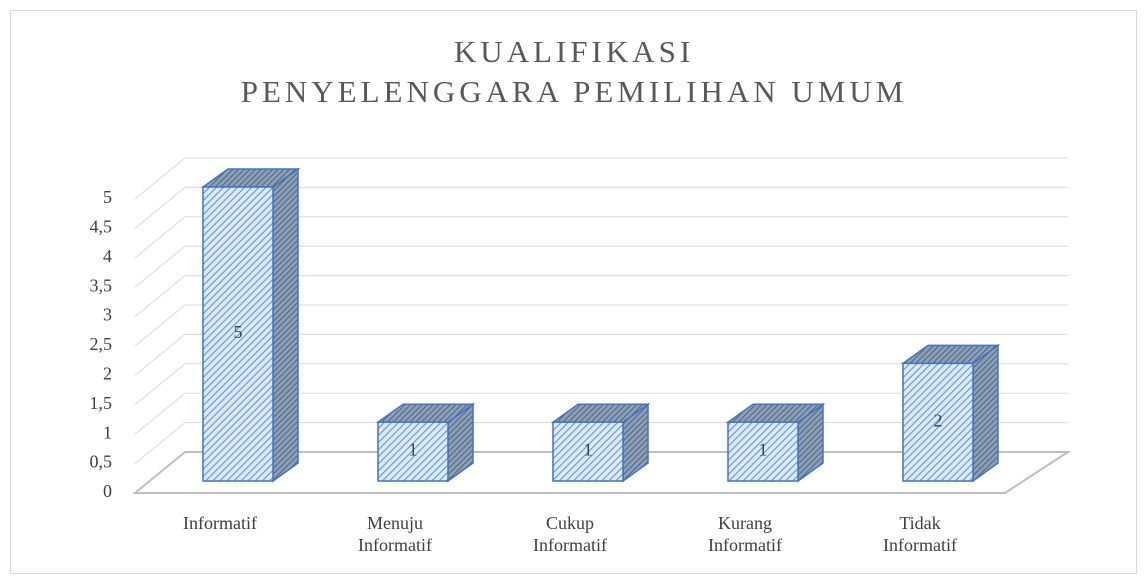 The width and height of the screenshot is (1148, 581). I want to click on y-tick-label: 0,5, so click(101, 462).